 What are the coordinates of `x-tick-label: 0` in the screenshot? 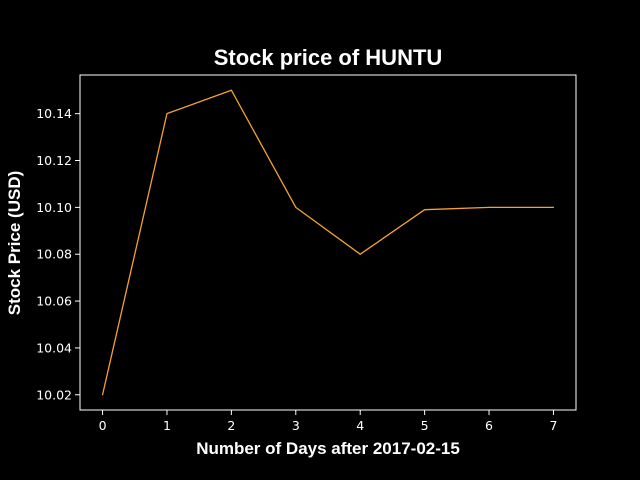 It's located at (103, 425).